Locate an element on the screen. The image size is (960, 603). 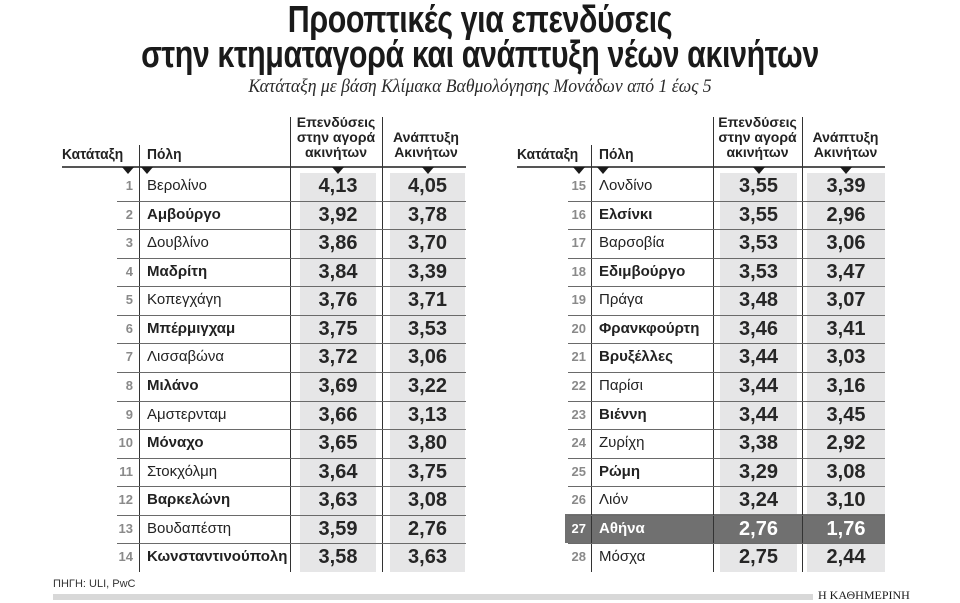
row-development-score: 2,76 is located at coordinates (427, 528).